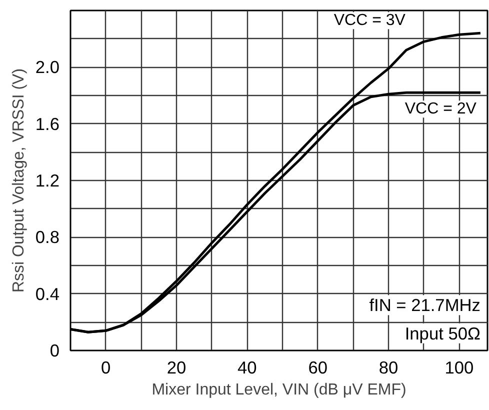 The height and width of the screenshot is (410, 489). What do you see at coordinates (440, 109) in the screenshot?
I see `series-label: VCC = 2V` at bounding box center [440, 109].